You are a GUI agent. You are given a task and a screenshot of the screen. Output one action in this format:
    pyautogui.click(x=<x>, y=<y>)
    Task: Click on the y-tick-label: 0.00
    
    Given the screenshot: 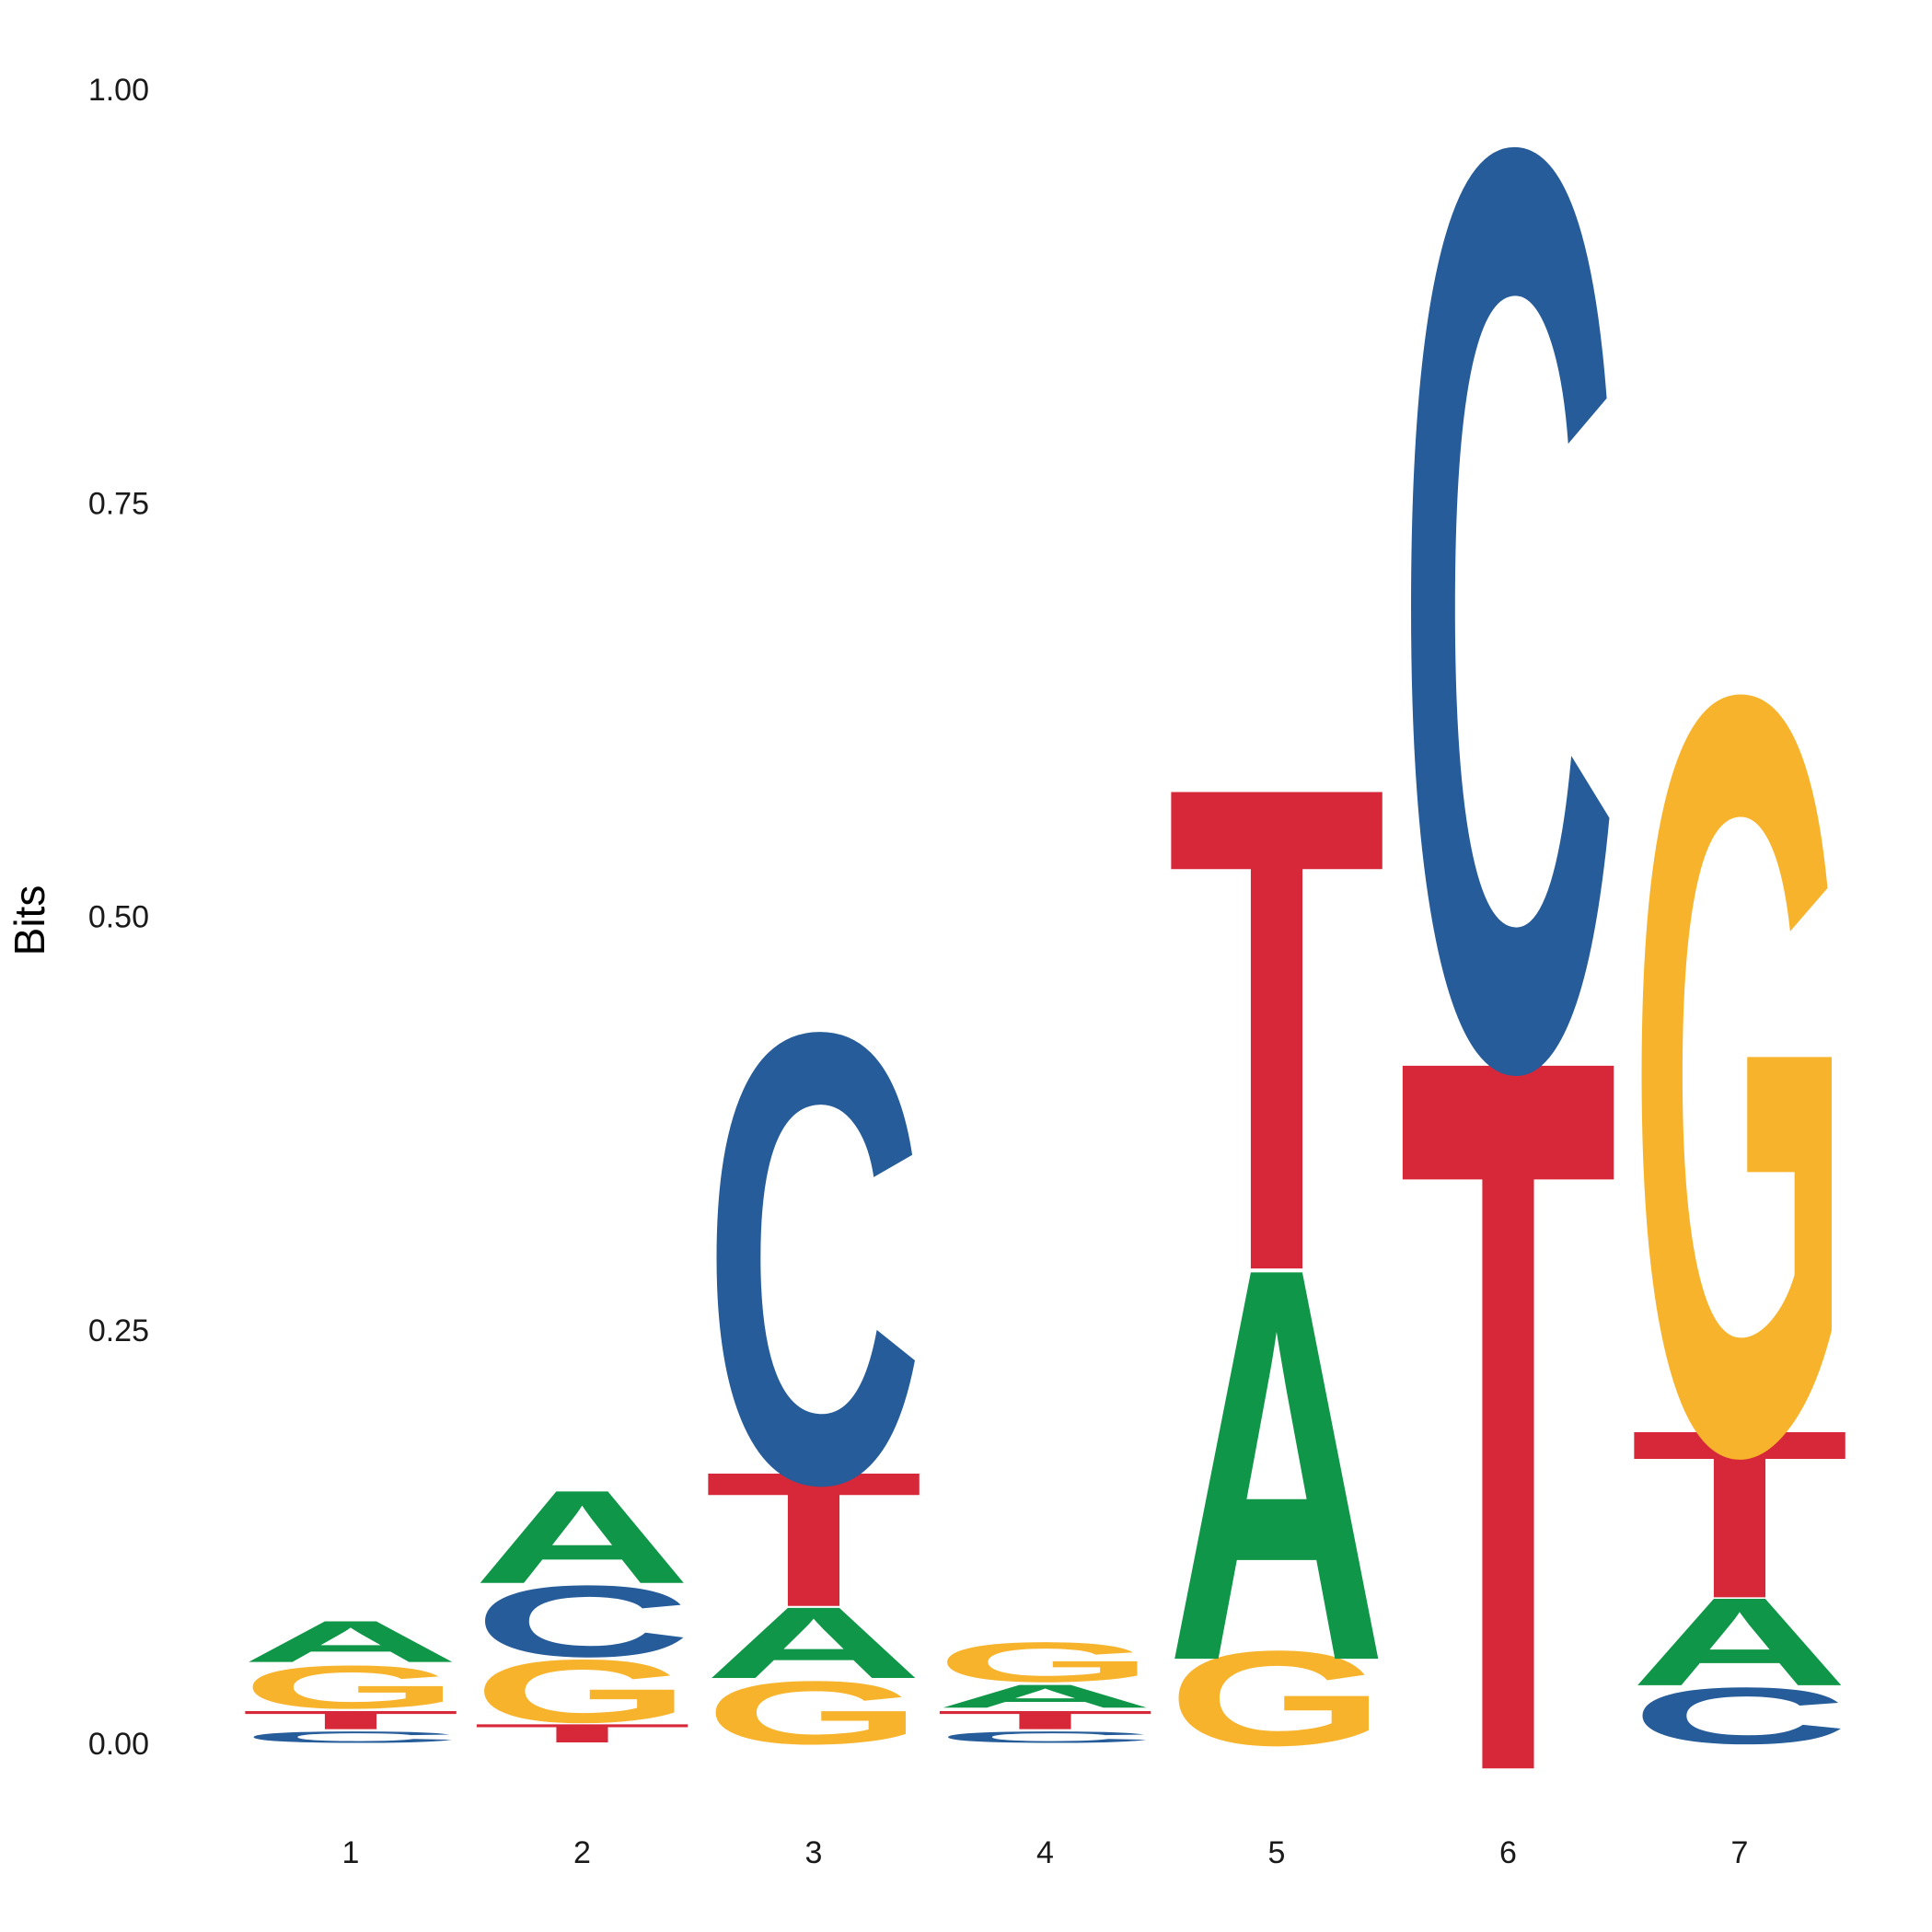 What is the action you would take?
    pyautogui.click(x=119, y=1745)
    